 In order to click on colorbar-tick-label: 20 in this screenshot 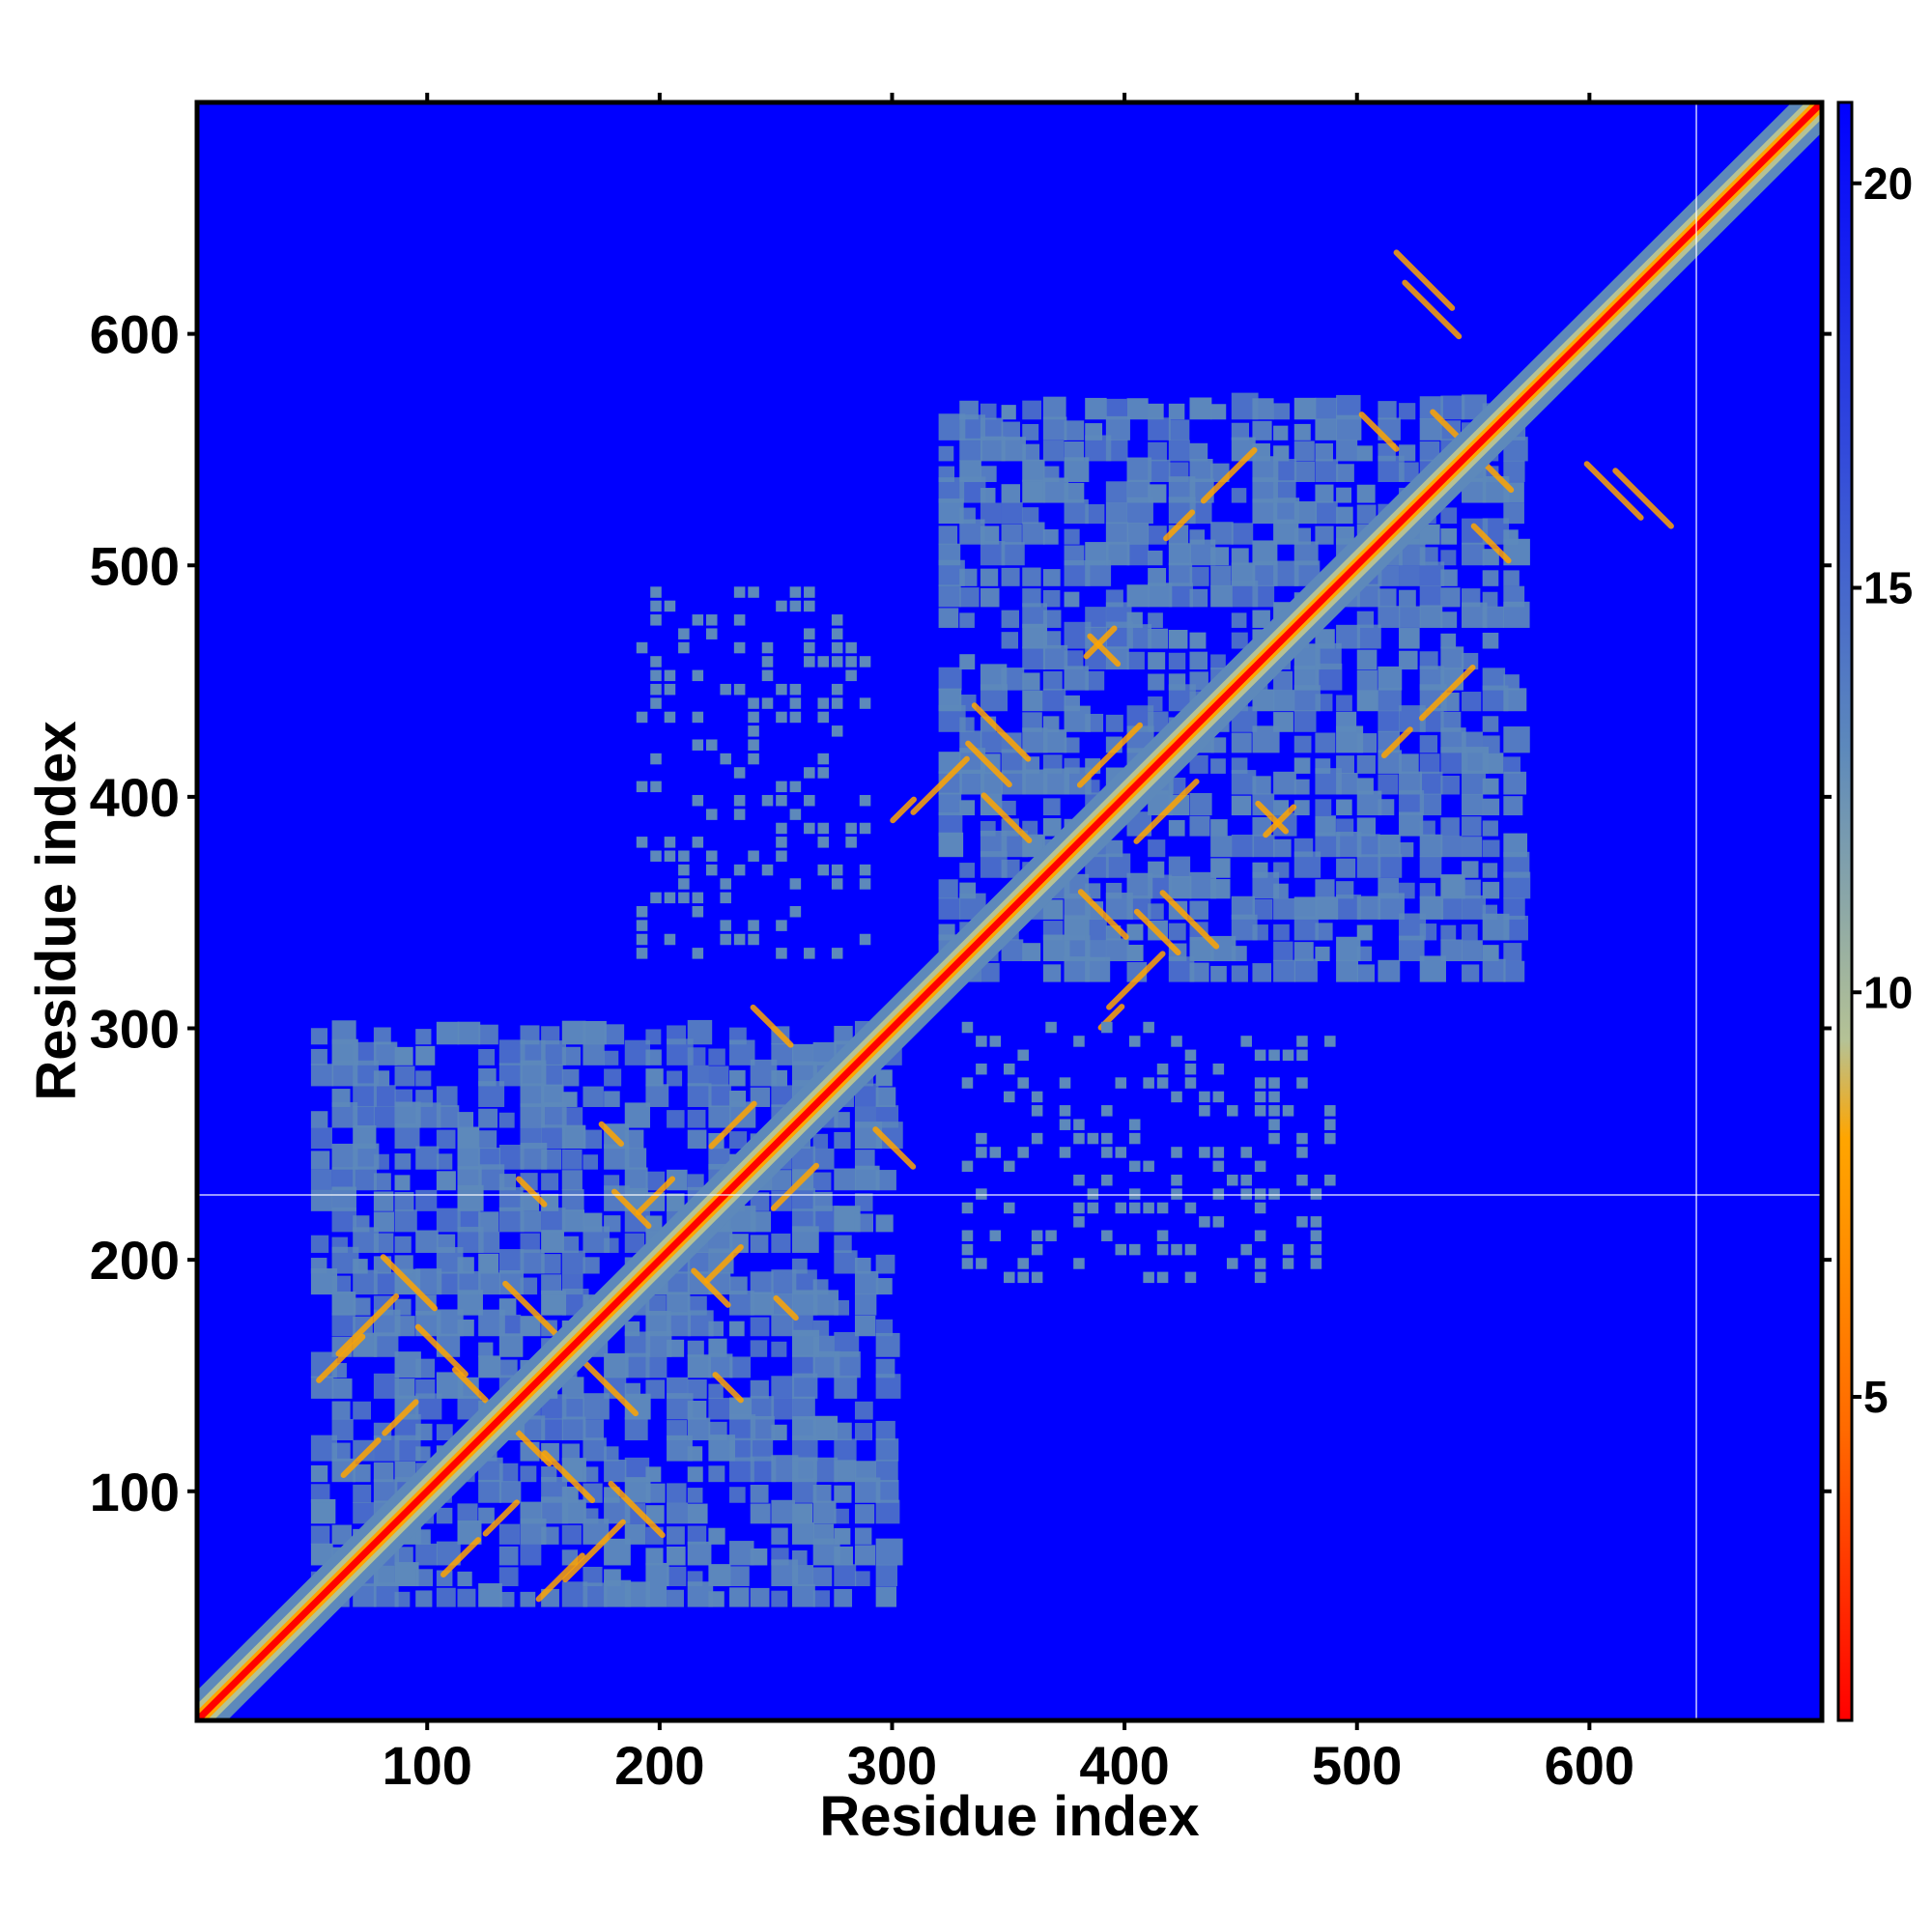, I will do `click(1888, 183)`.